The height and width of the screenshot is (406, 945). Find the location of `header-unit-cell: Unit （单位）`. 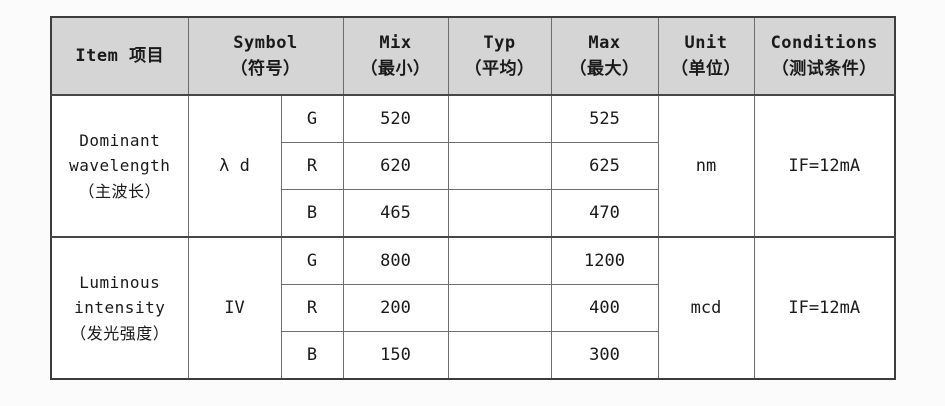

header-unit-cell: Unit （单位） is located at coordinates (706, 56).